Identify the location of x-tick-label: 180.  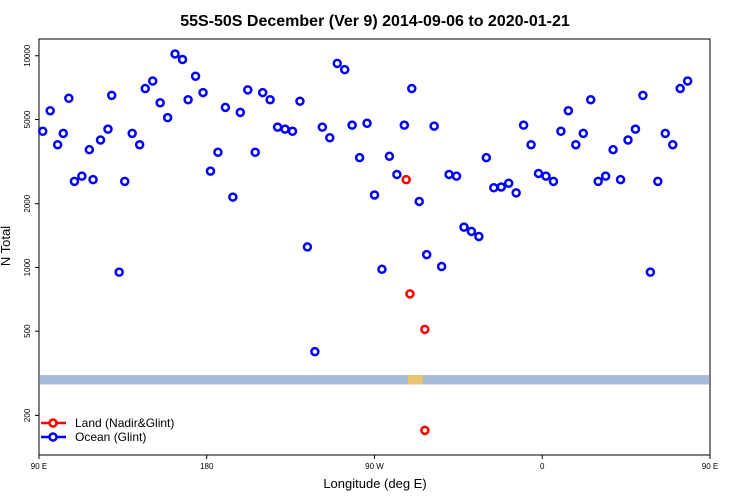
(207, 466).